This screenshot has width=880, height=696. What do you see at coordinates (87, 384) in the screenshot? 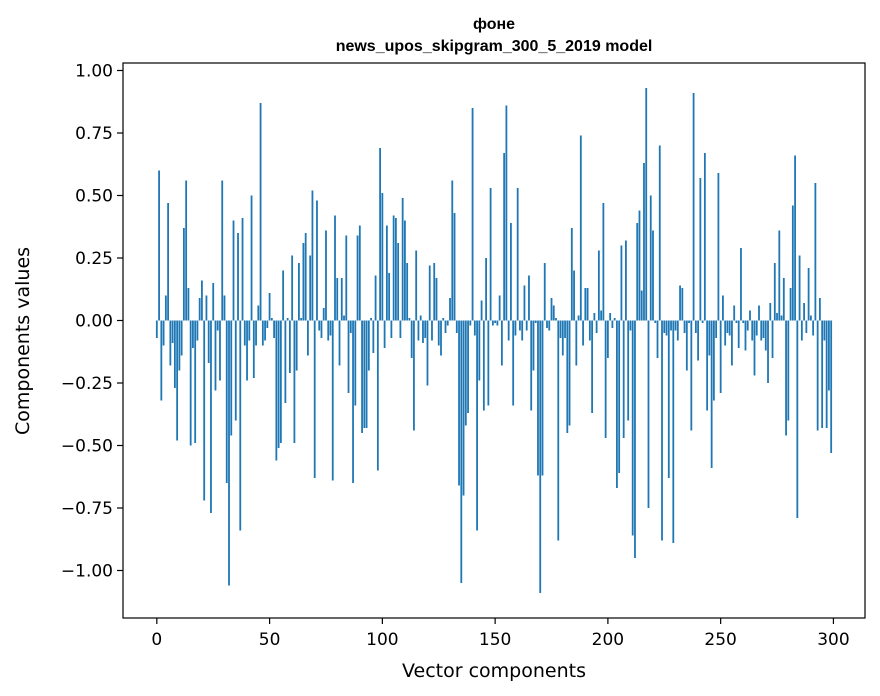
I see `y-tick-label: −0.25` at bounding box center [87, 384].